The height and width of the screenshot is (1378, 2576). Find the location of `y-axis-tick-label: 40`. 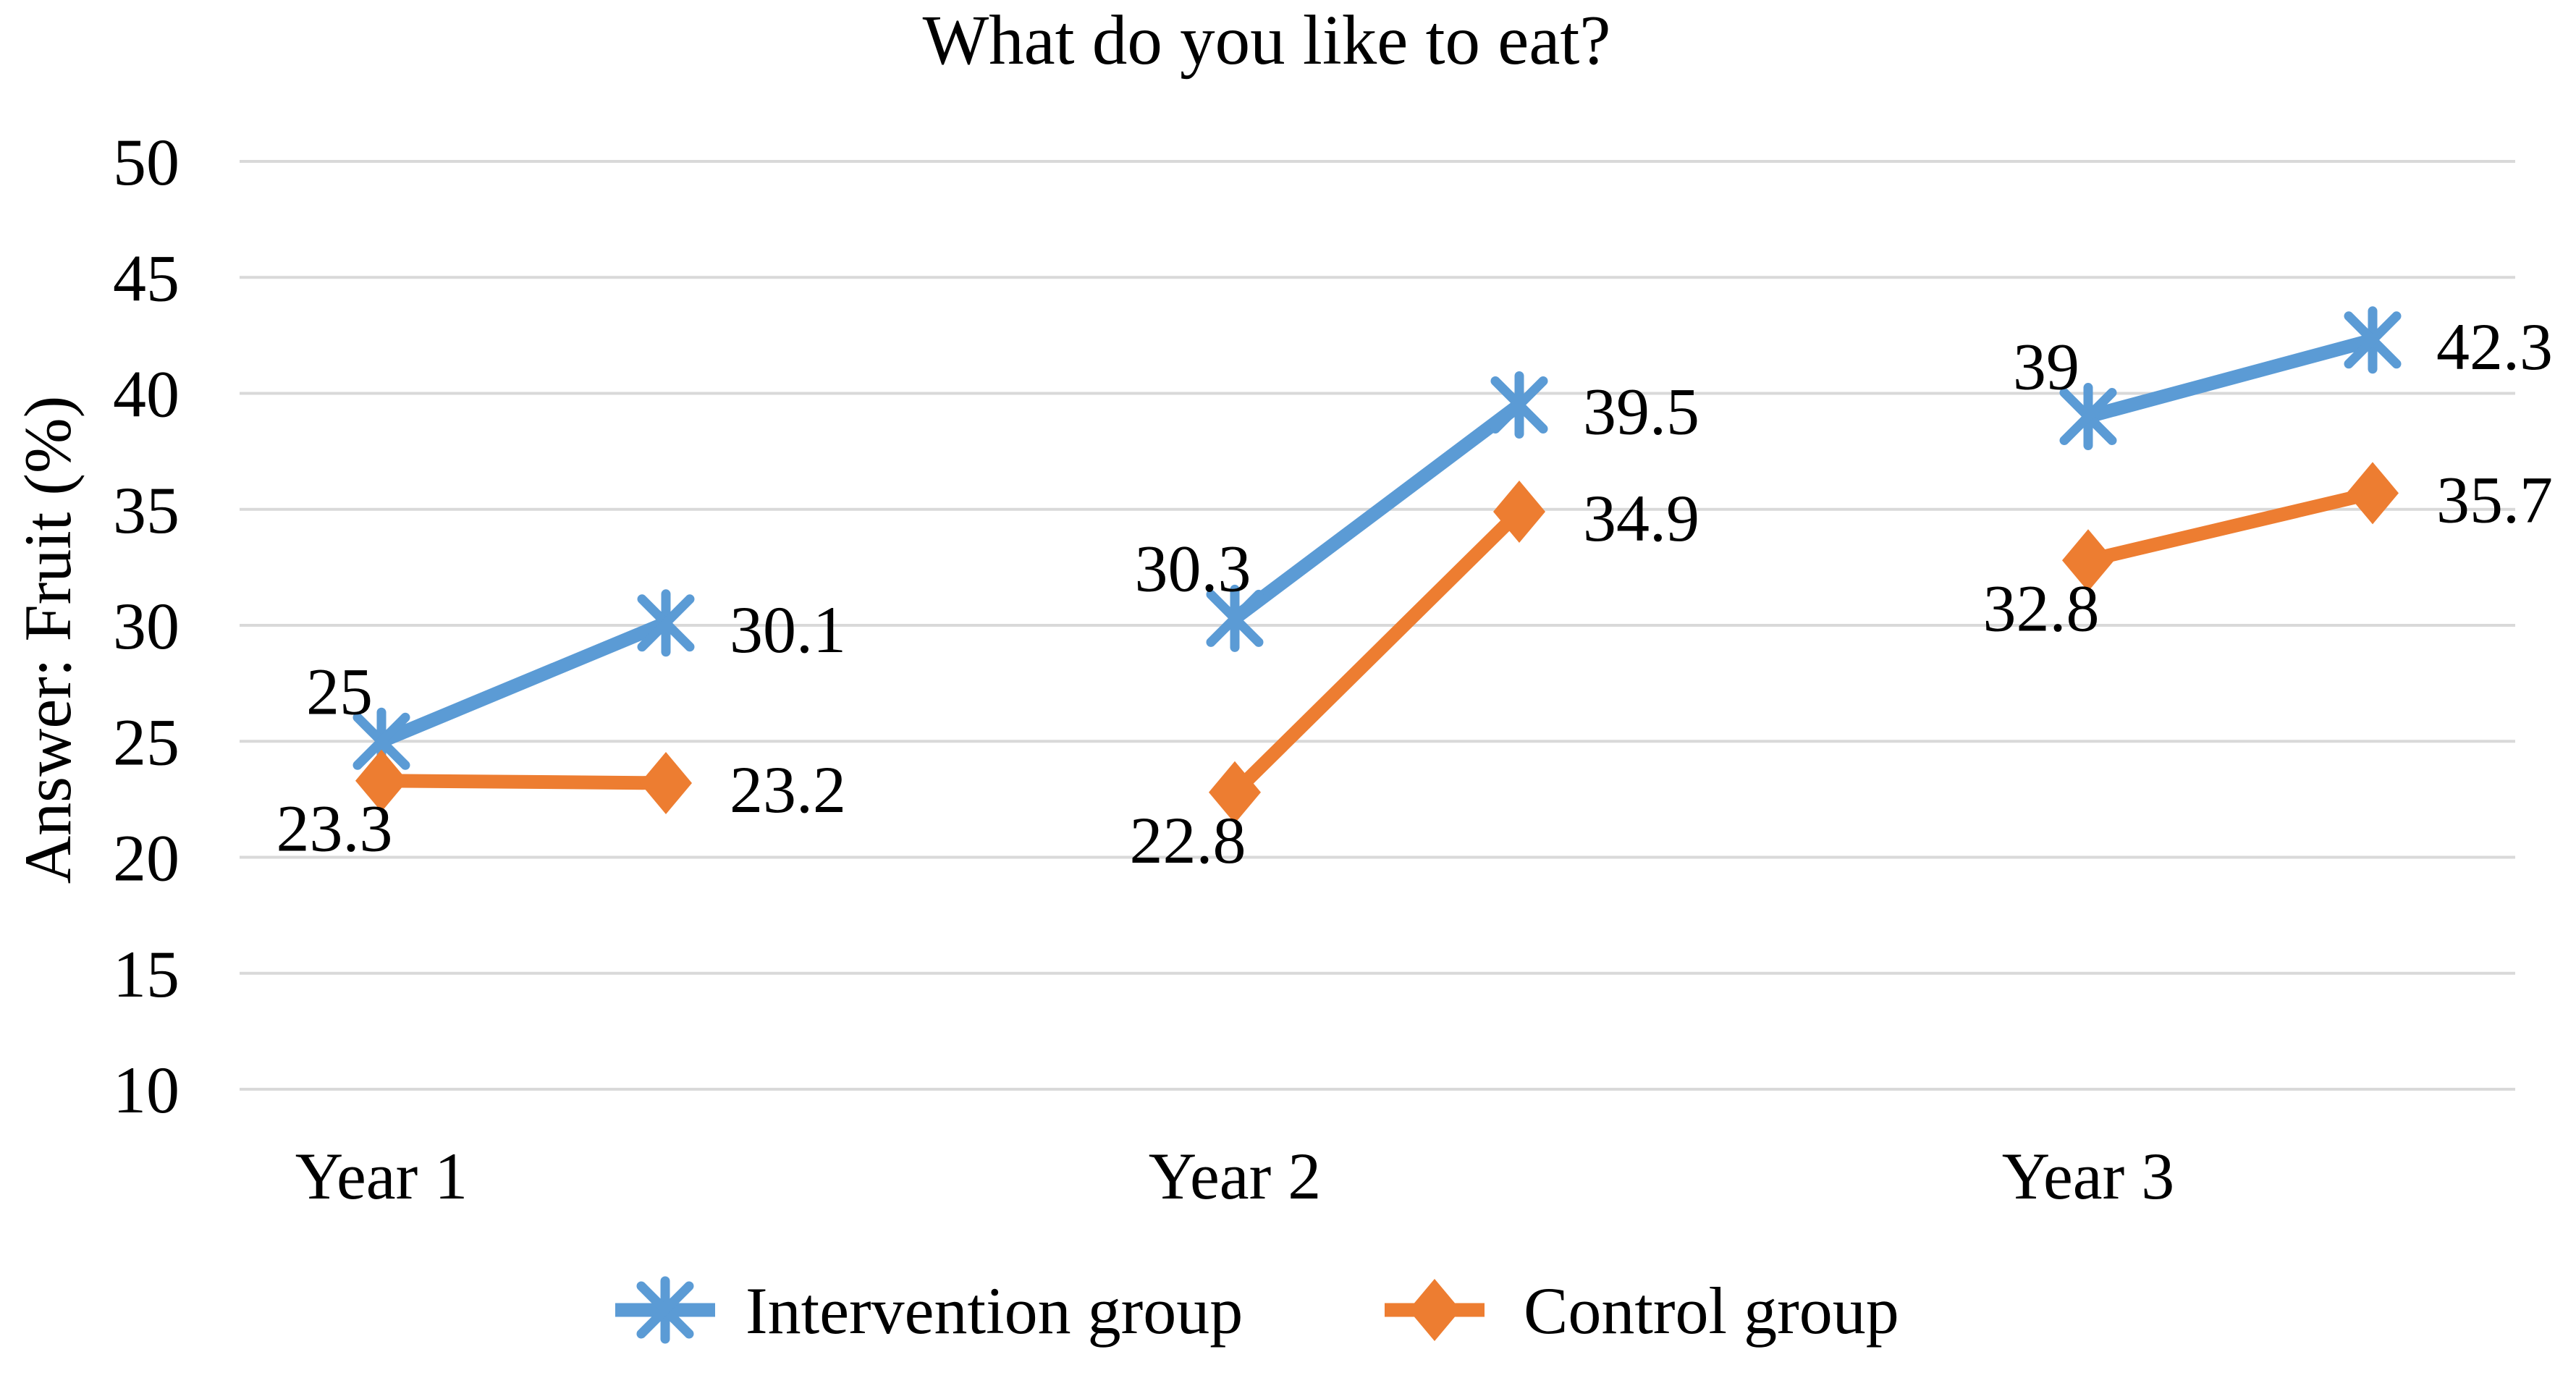

y-axis-tick-label: 40 is located at coordinates (146, 394).